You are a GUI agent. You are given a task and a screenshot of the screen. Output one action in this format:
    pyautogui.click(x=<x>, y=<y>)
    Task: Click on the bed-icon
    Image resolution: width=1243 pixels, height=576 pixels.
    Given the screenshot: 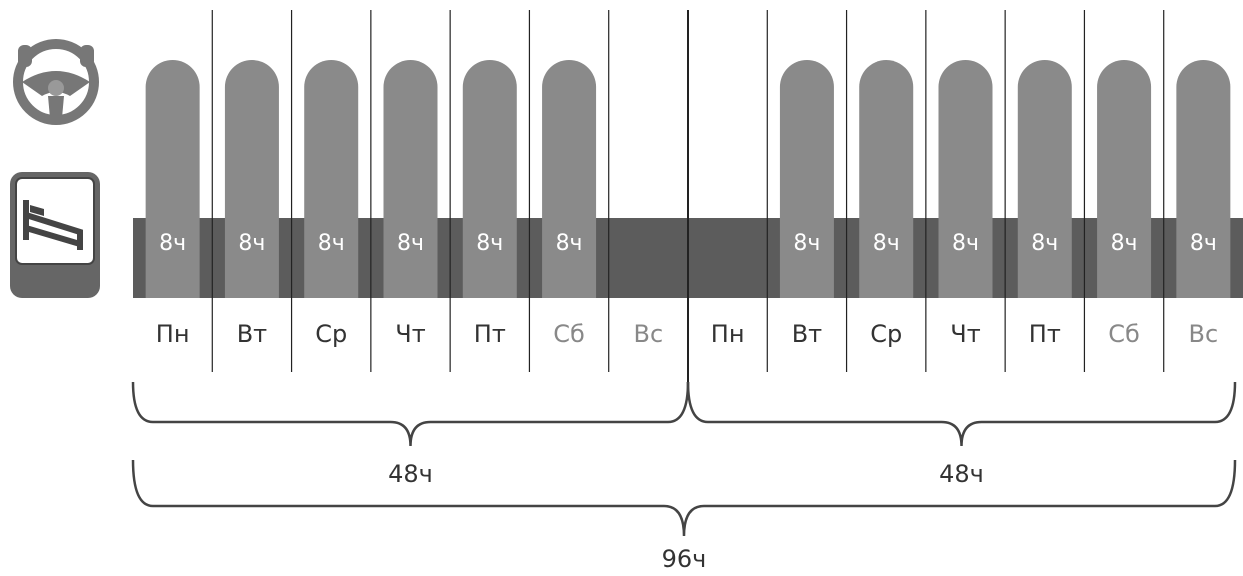 What is the action you would take?
    pyautogui.click(x=55, y=235)
    